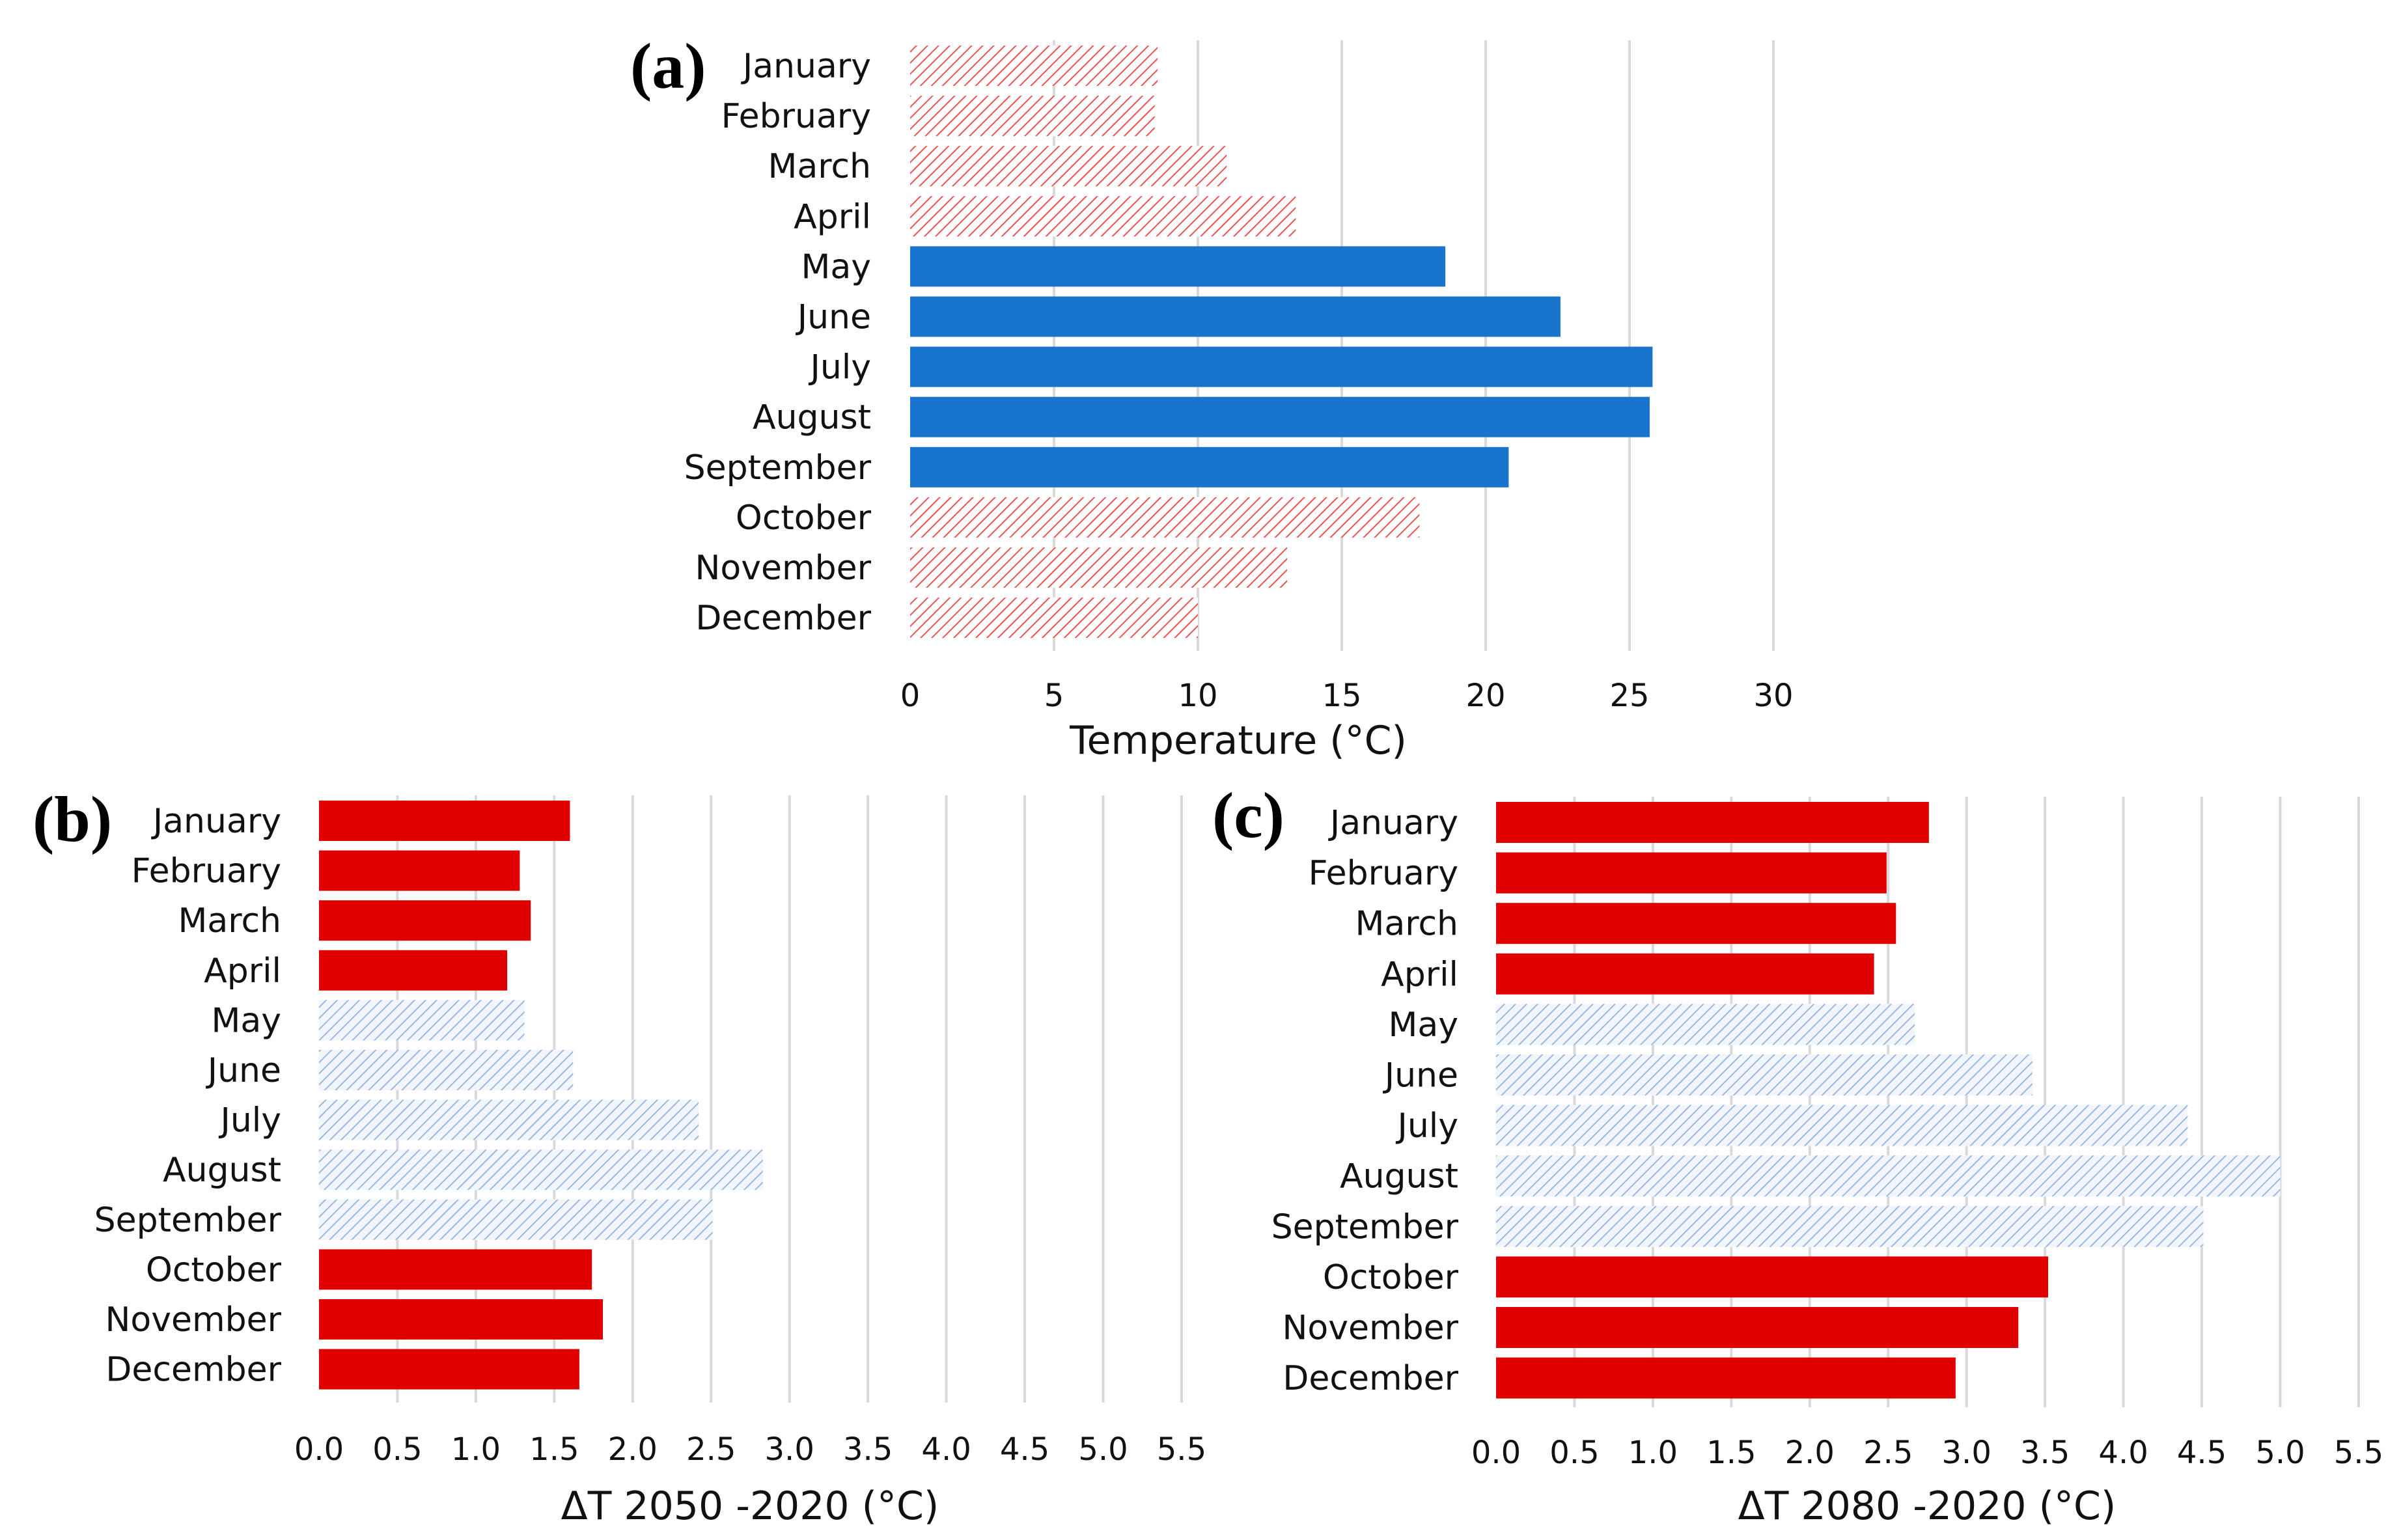 The image size is (2401, 1540). I want to click on panel-a-month-label: November, so click(783, 568).